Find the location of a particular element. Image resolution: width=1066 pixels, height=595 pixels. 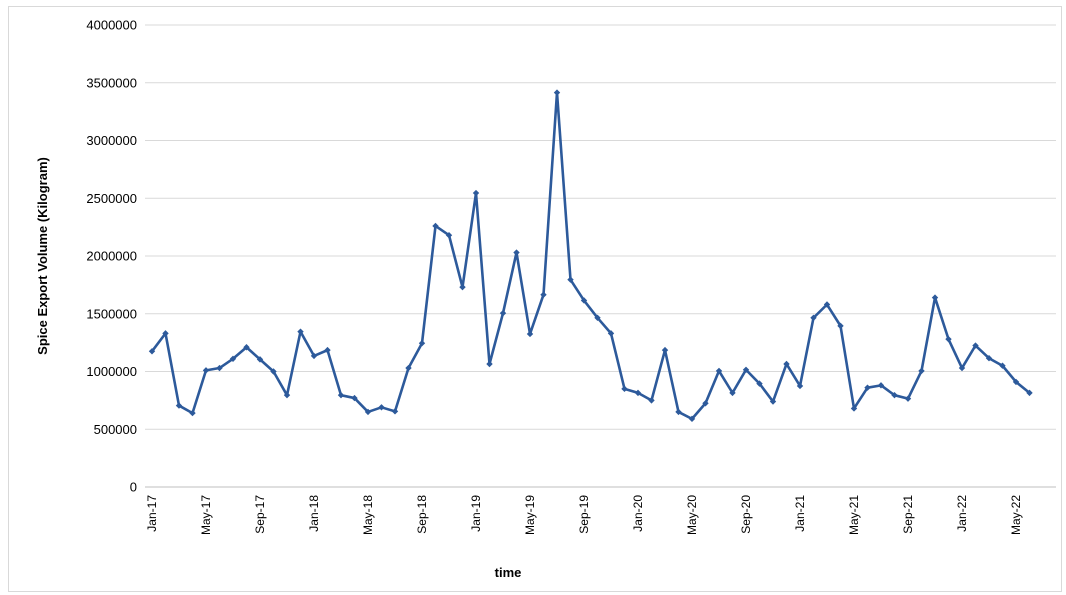

x-tick-label: May-22 is located at coordinates (1016, 515).